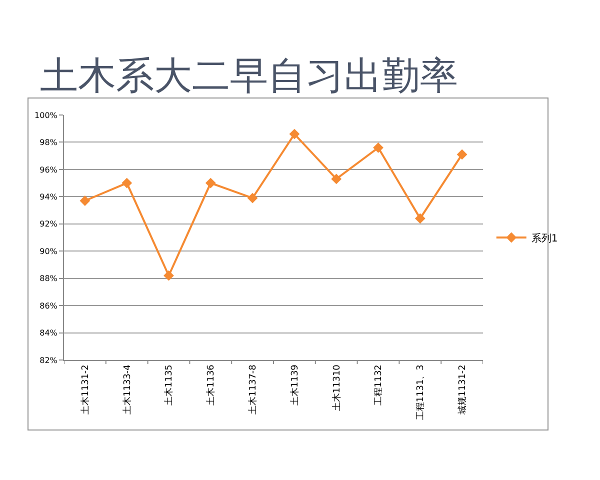  What do you see at coordinates (462, 390) in the screenshot?
I see `x-tick-label: 城规1131-2` at bounding box center [462, 390].